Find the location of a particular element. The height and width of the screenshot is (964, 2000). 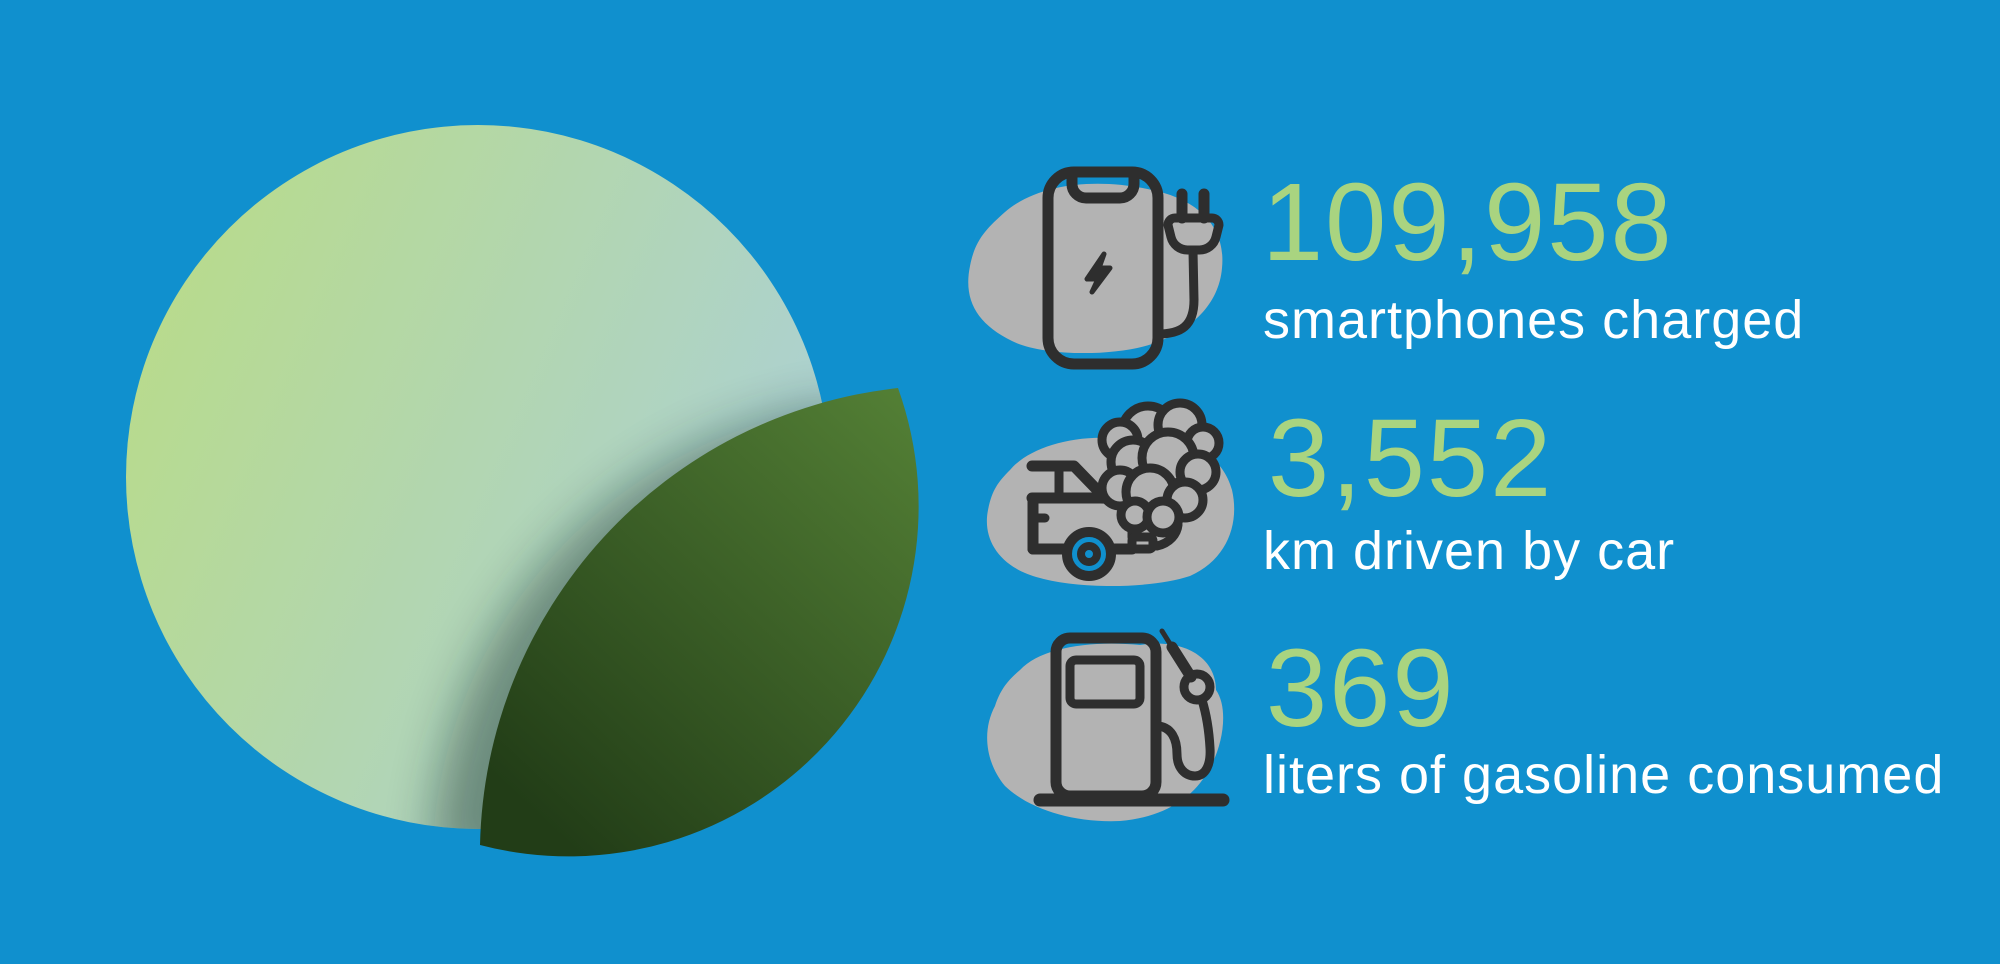

stat-value-gasoline: 369 is located at coordinates (1361, 688).